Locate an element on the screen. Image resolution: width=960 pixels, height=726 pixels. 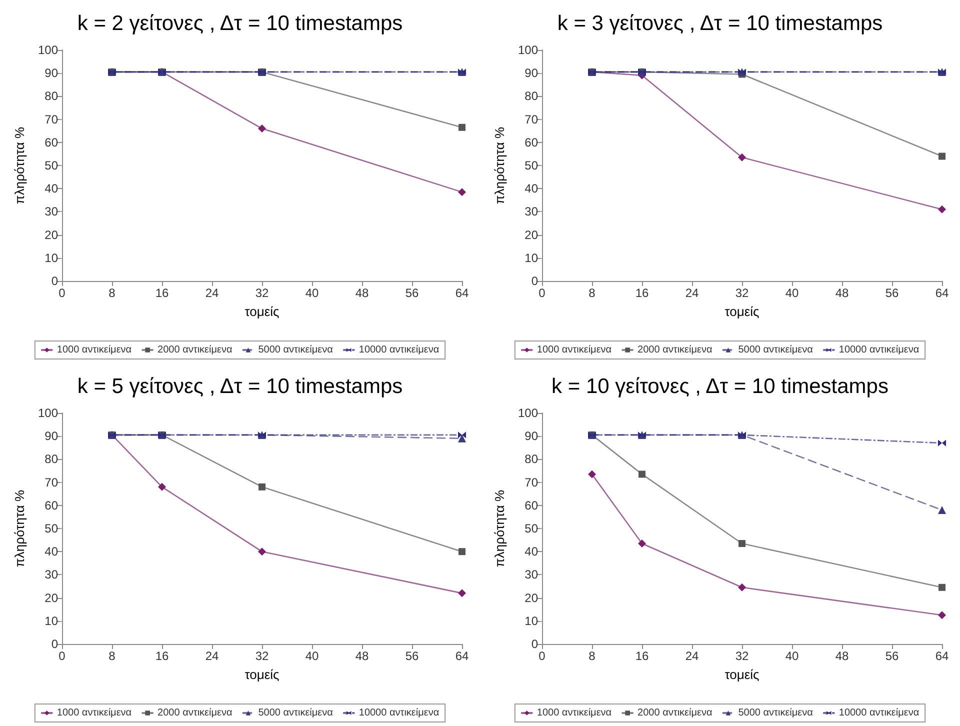
chart-title: k = 2 γείτονες , Δτ = 10 timestamps is located at coordinates (240, 23).